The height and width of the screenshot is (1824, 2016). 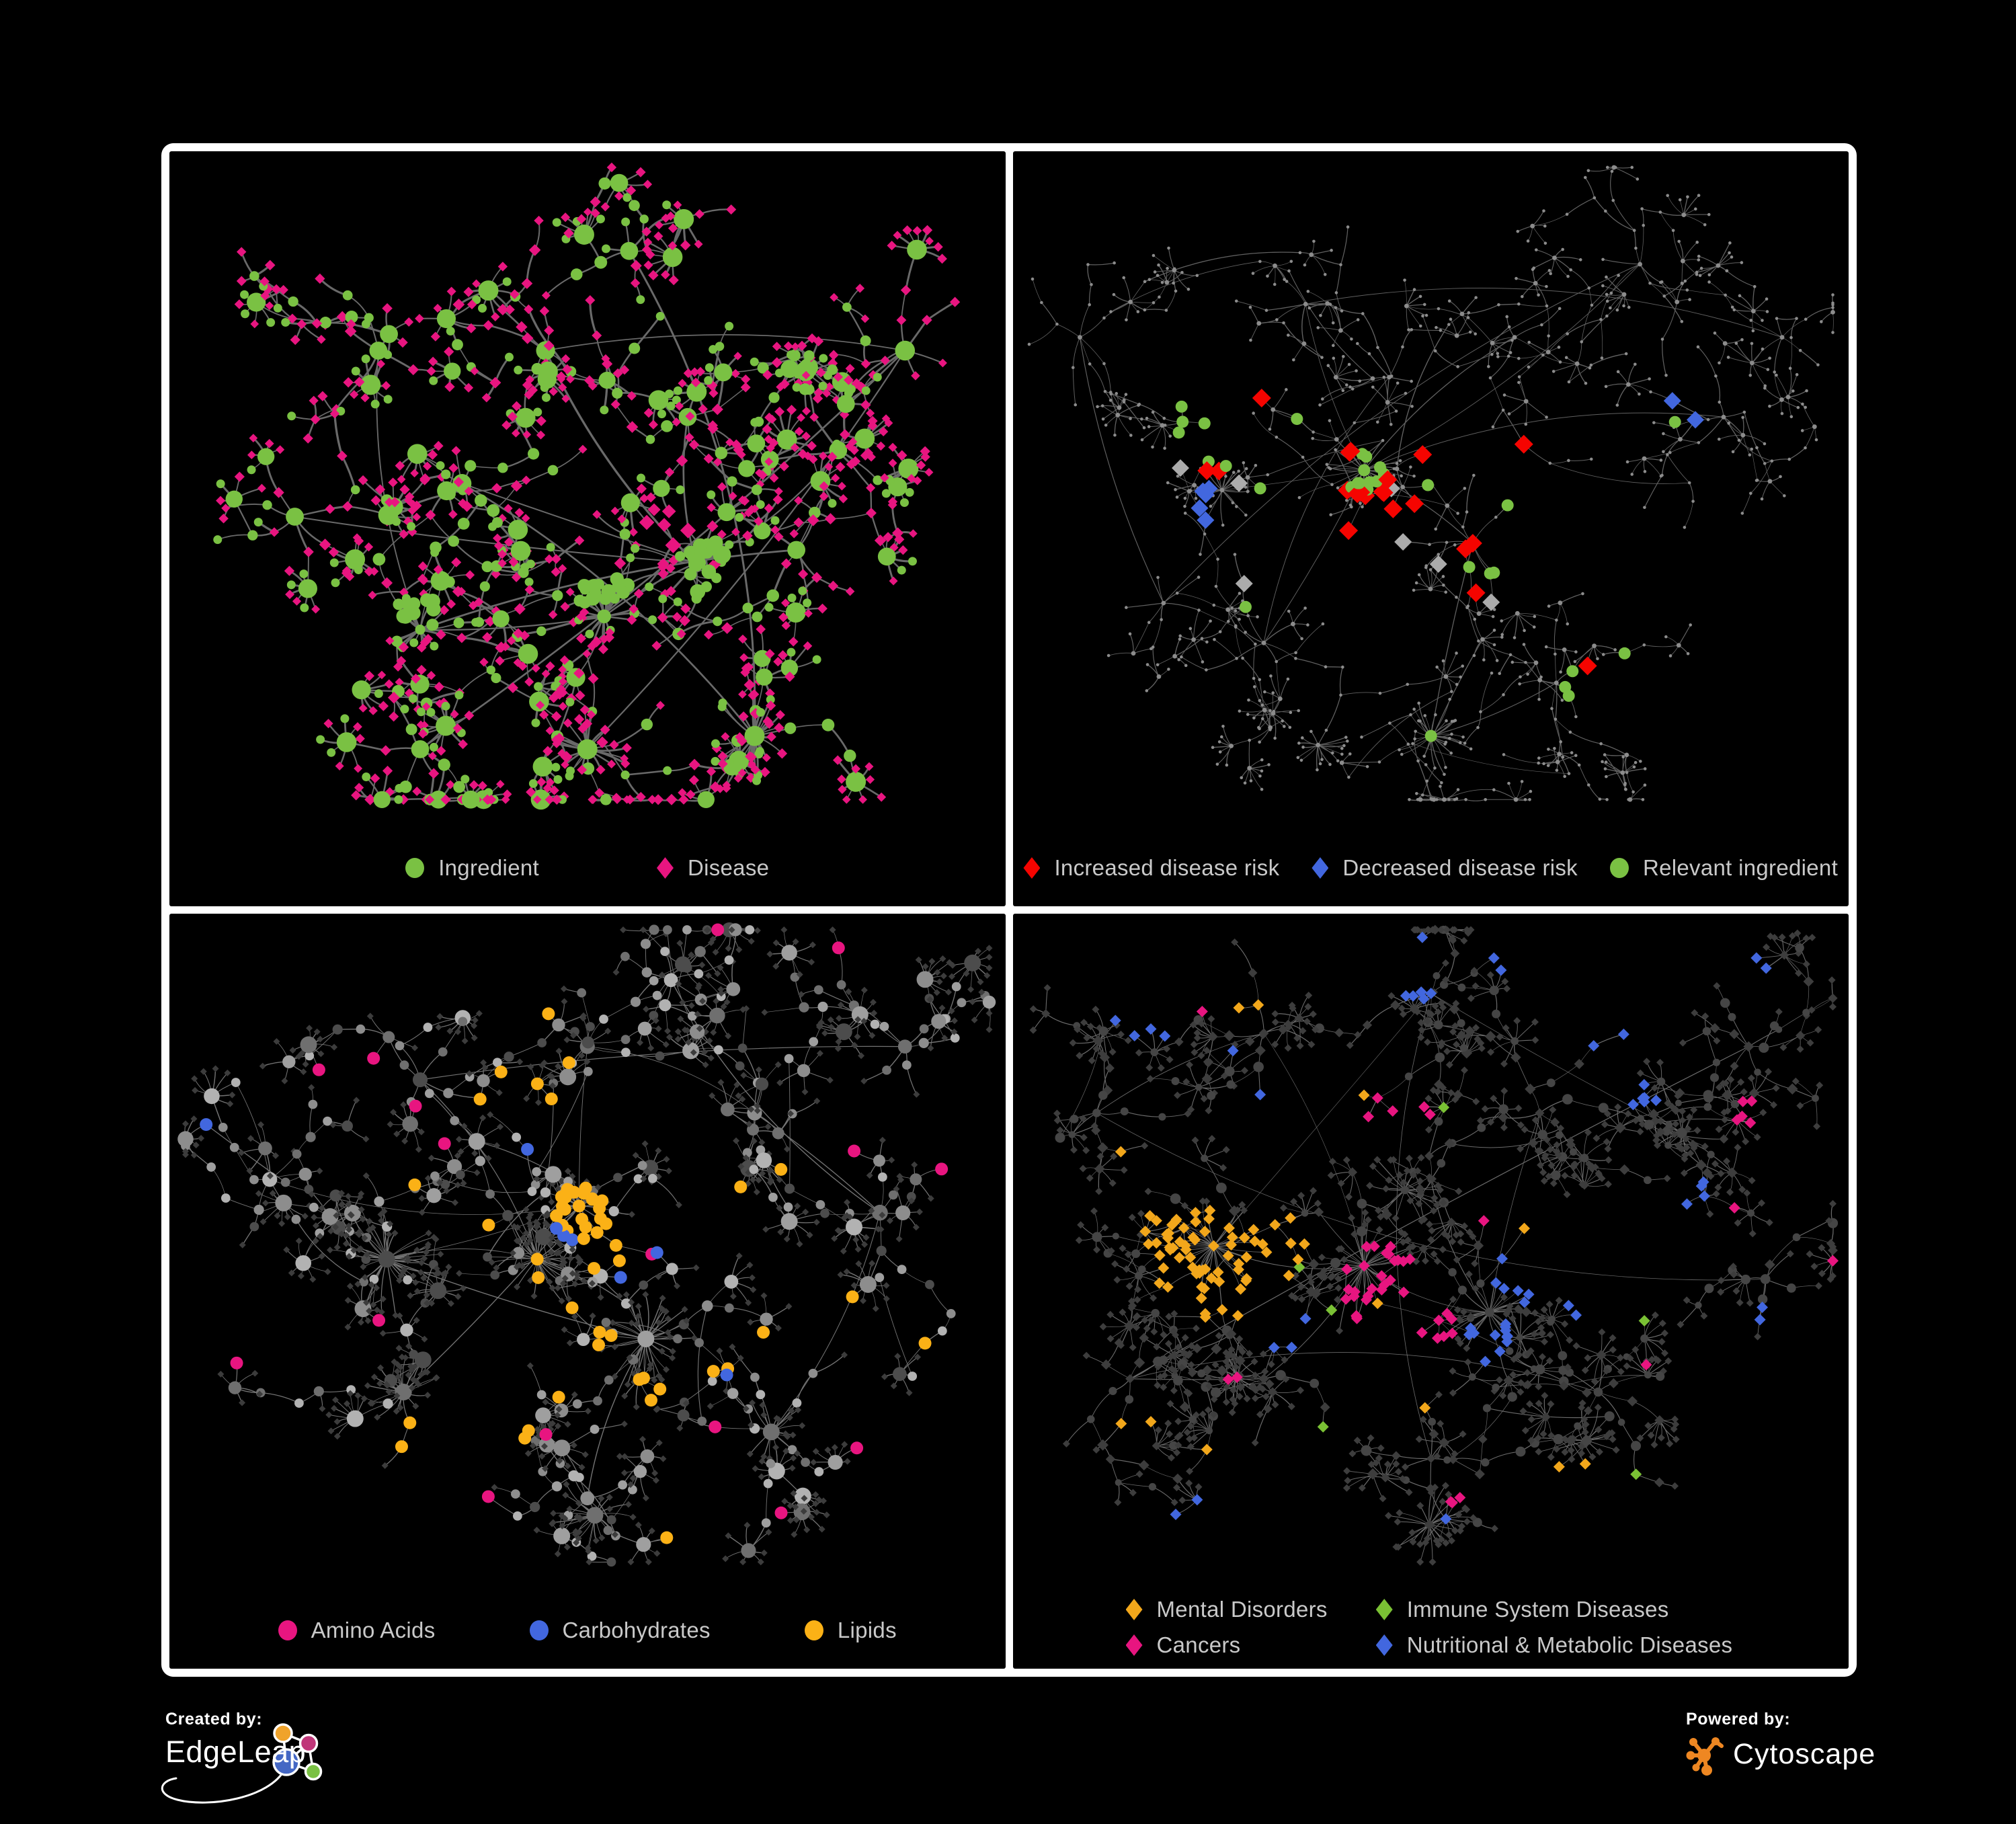 I want to click on legend-item-nutritional-metabolic-diseases: Nutritional & Metabolic Diseases, so click(x=1554, y=1645).